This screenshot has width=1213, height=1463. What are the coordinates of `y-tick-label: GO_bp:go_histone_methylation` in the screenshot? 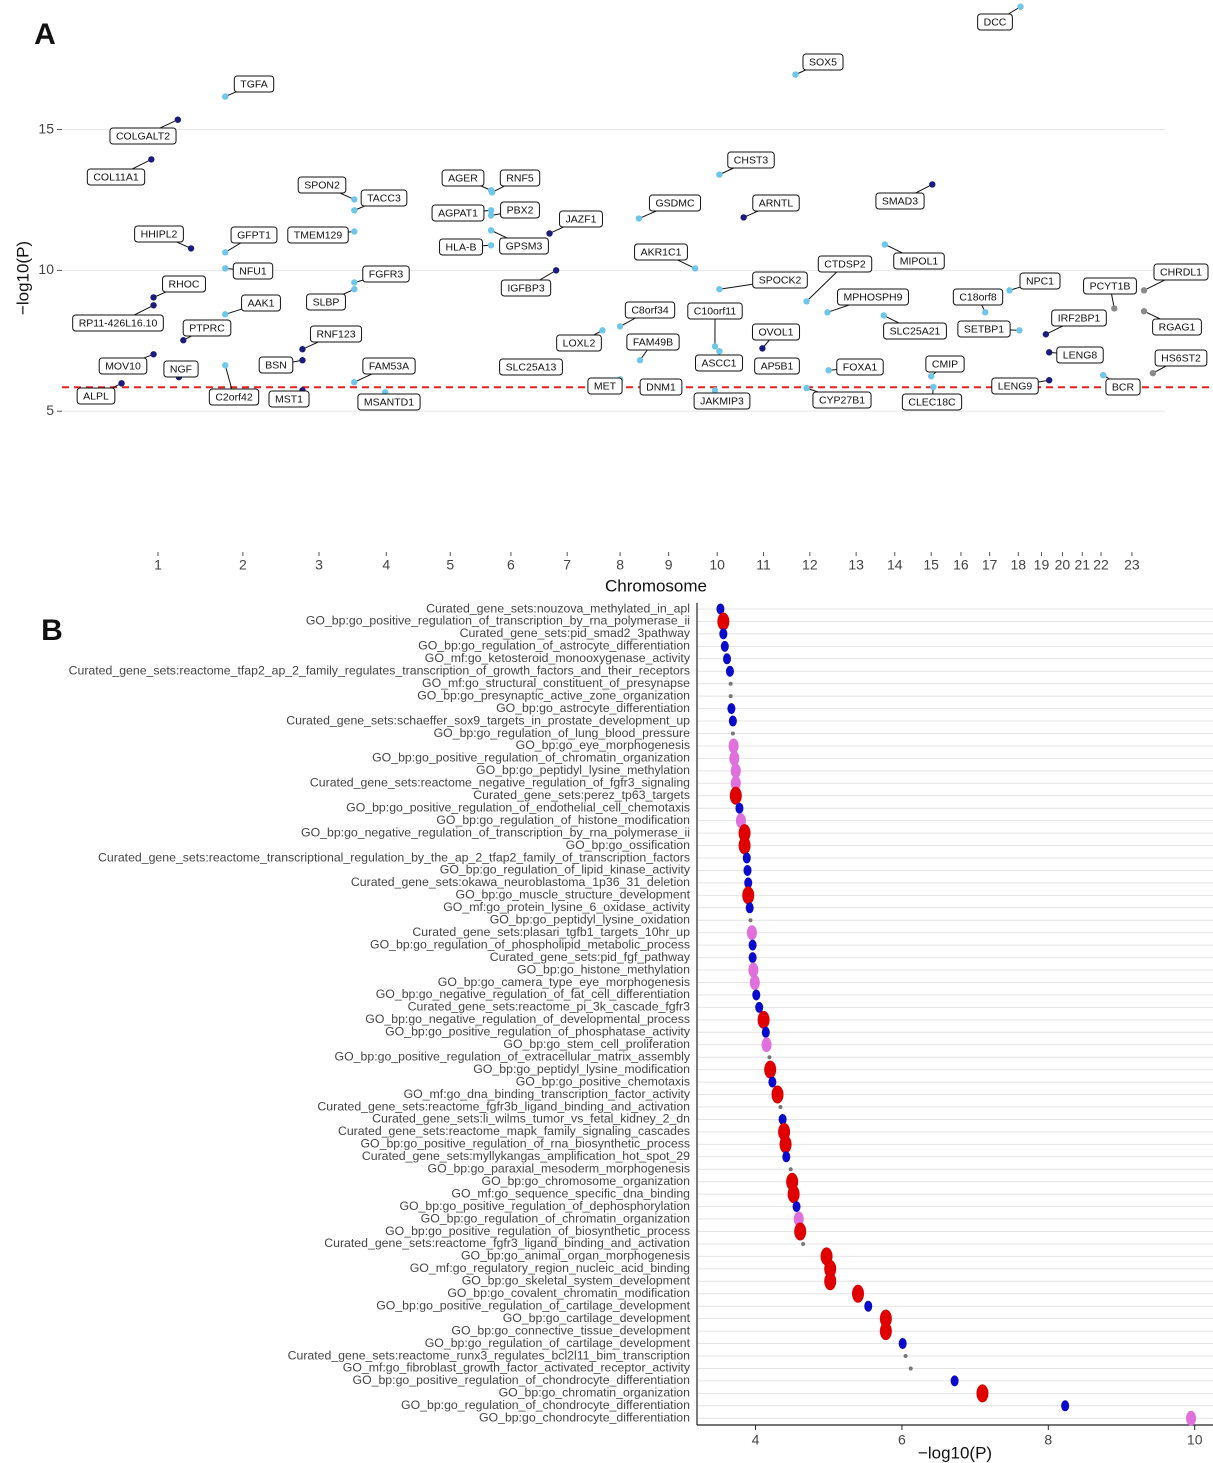 It's located at (603, 969).